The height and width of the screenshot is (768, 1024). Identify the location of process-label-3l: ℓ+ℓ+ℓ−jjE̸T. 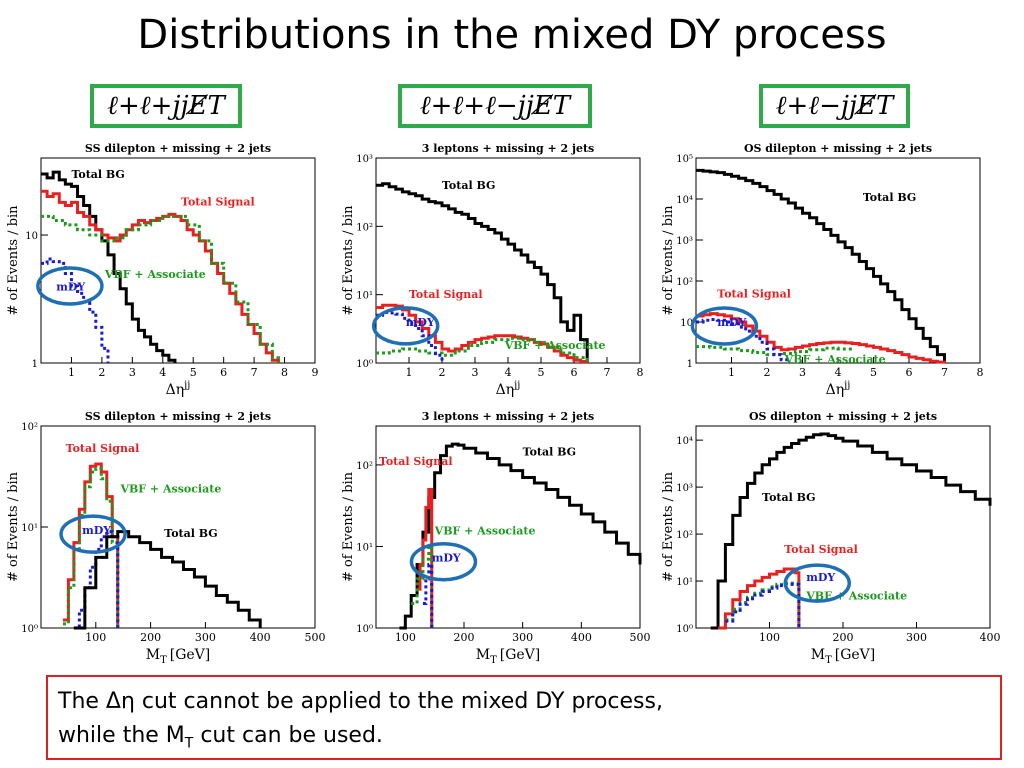
(495, 106).